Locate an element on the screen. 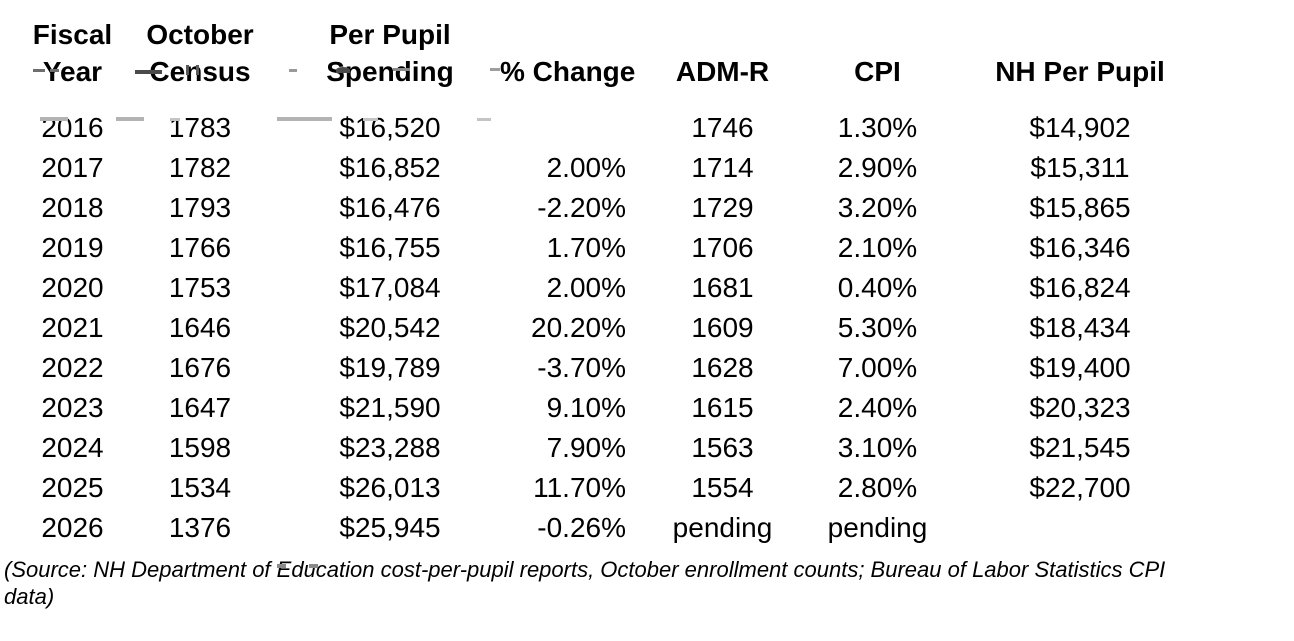 The image size is (1294, 641). table-cell: $20,323 is located at coordinates (1080, 407).